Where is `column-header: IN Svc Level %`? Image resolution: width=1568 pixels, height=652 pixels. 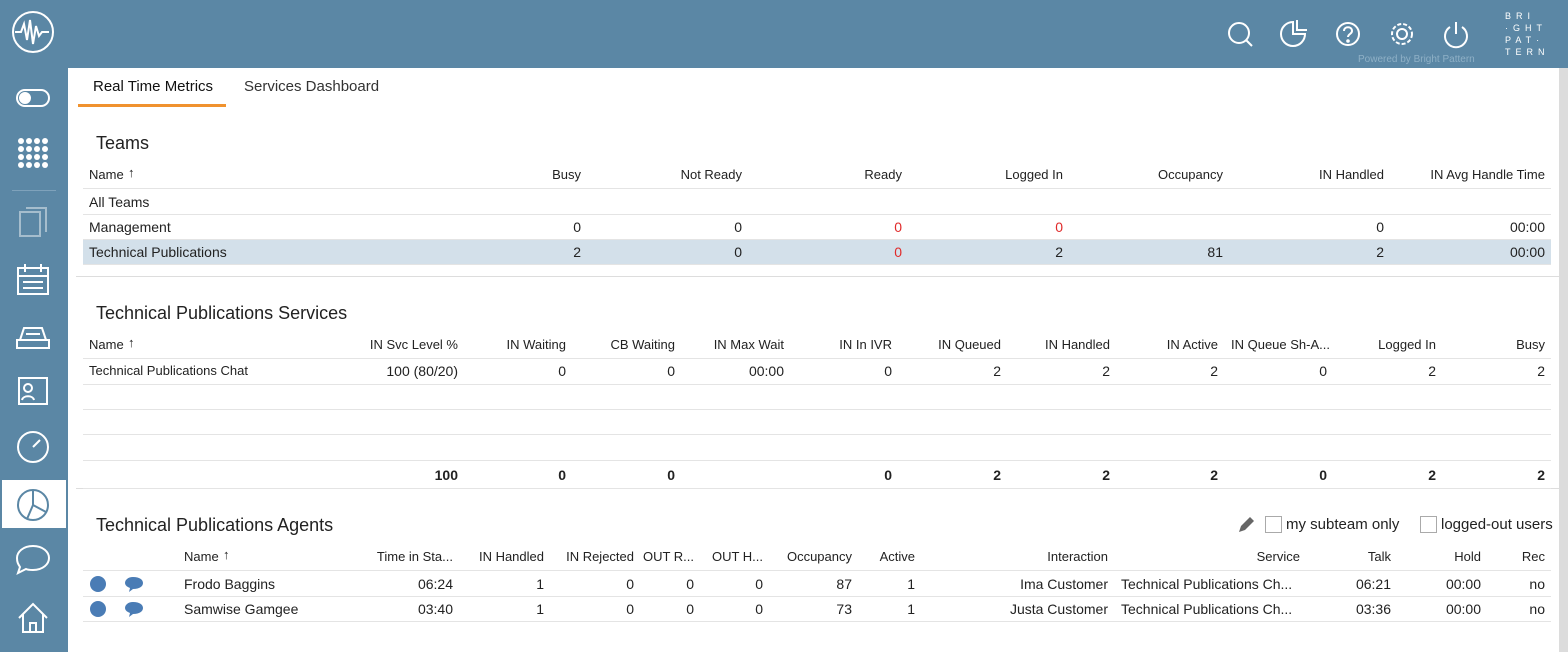
column-header: IN Svc Level % is located at coordinates (413, 344).